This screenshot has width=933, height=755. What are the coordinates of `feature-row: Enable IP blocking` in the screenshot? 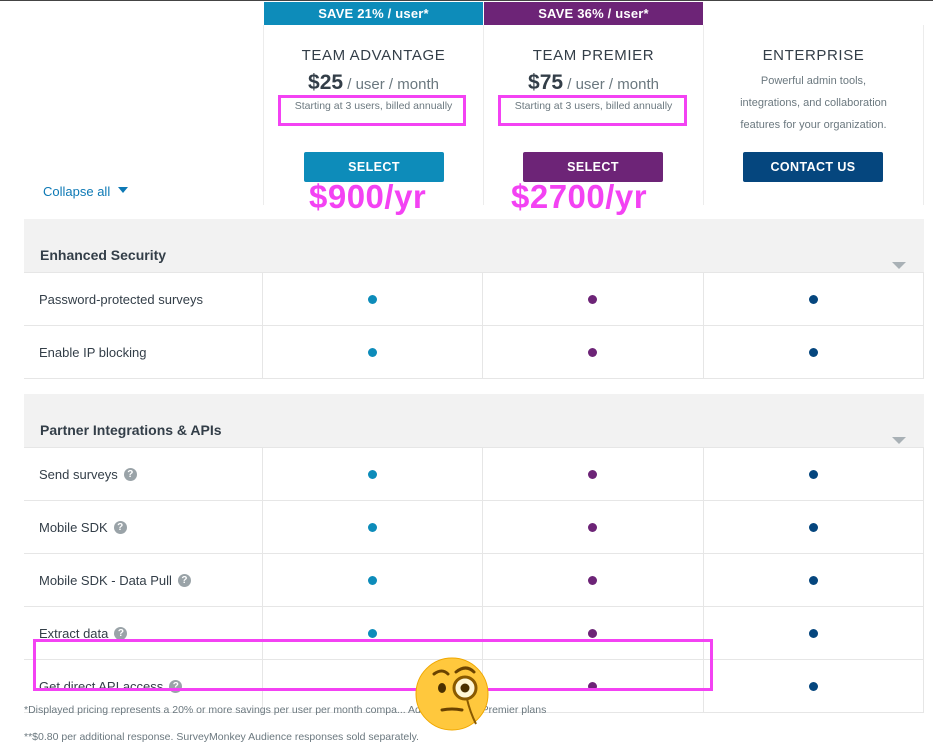 It's located at (474, 352).